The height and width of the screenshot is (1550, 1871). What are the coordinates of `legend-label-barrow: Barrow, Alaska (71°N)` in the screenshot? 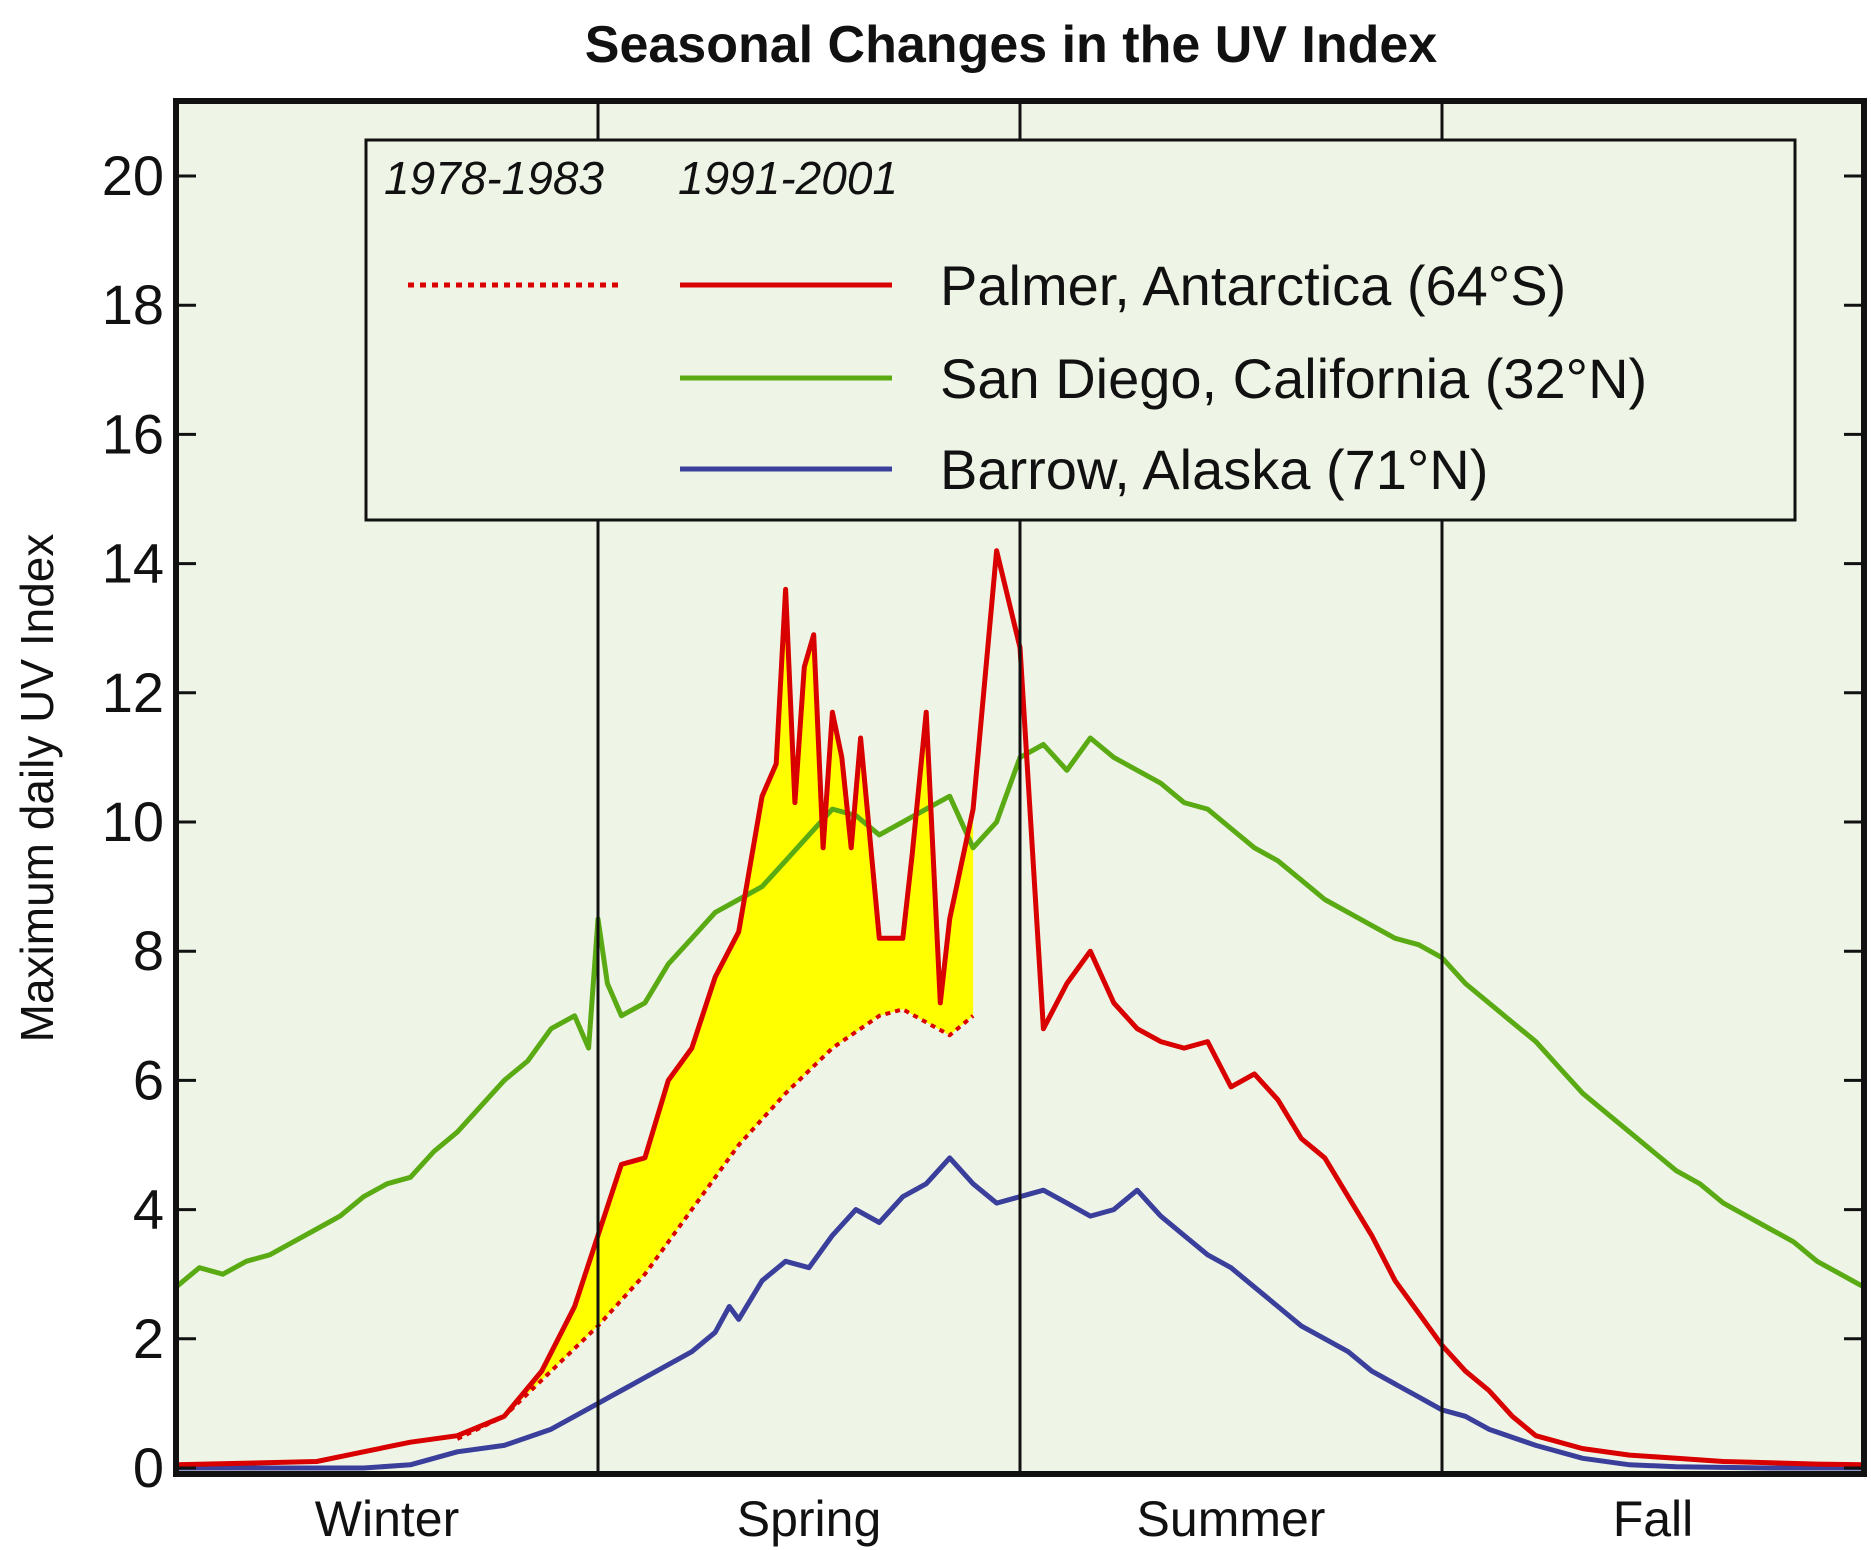 It's located at (1214, 469).